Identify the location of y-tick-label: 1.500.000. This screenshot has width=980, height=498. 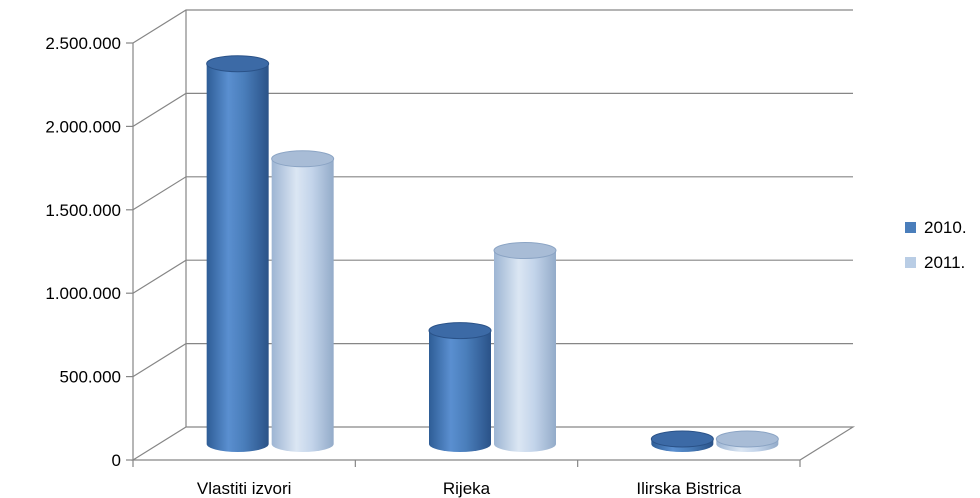
(83, 210).